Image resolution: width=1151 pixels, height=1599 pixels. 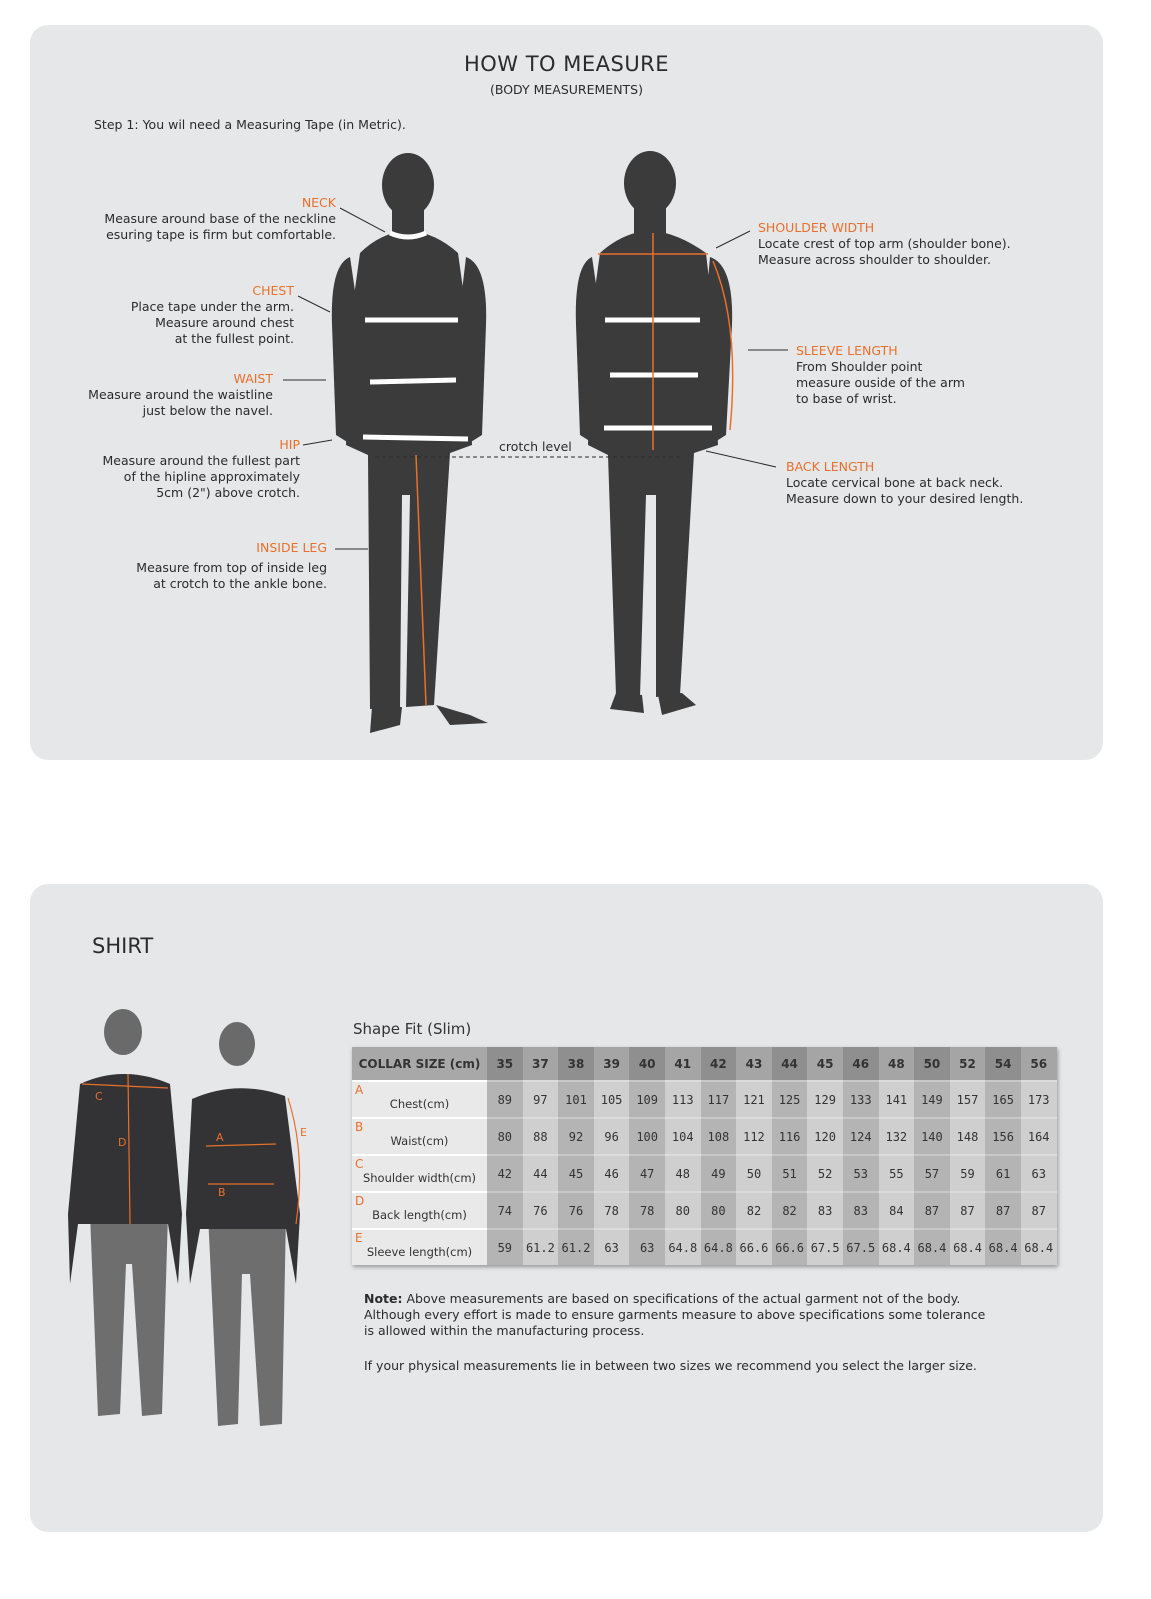 I want to click on neck-text: esuring tape is firm but comfortable., so click(x=221, y=234).